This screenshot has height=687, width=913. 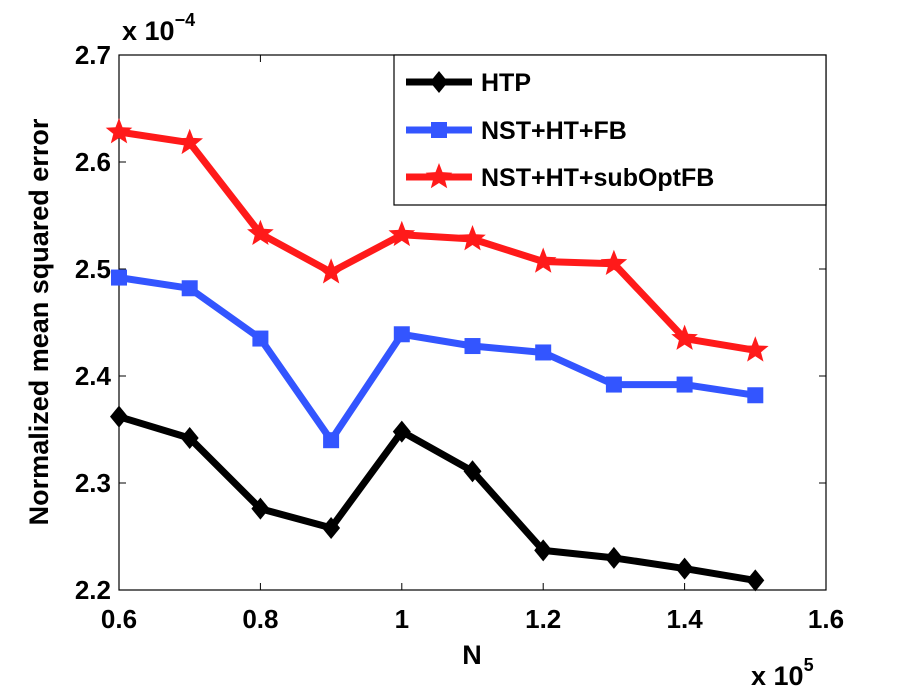 I want to click on y-tick-label: 2.6, so click(x=93, y=162).